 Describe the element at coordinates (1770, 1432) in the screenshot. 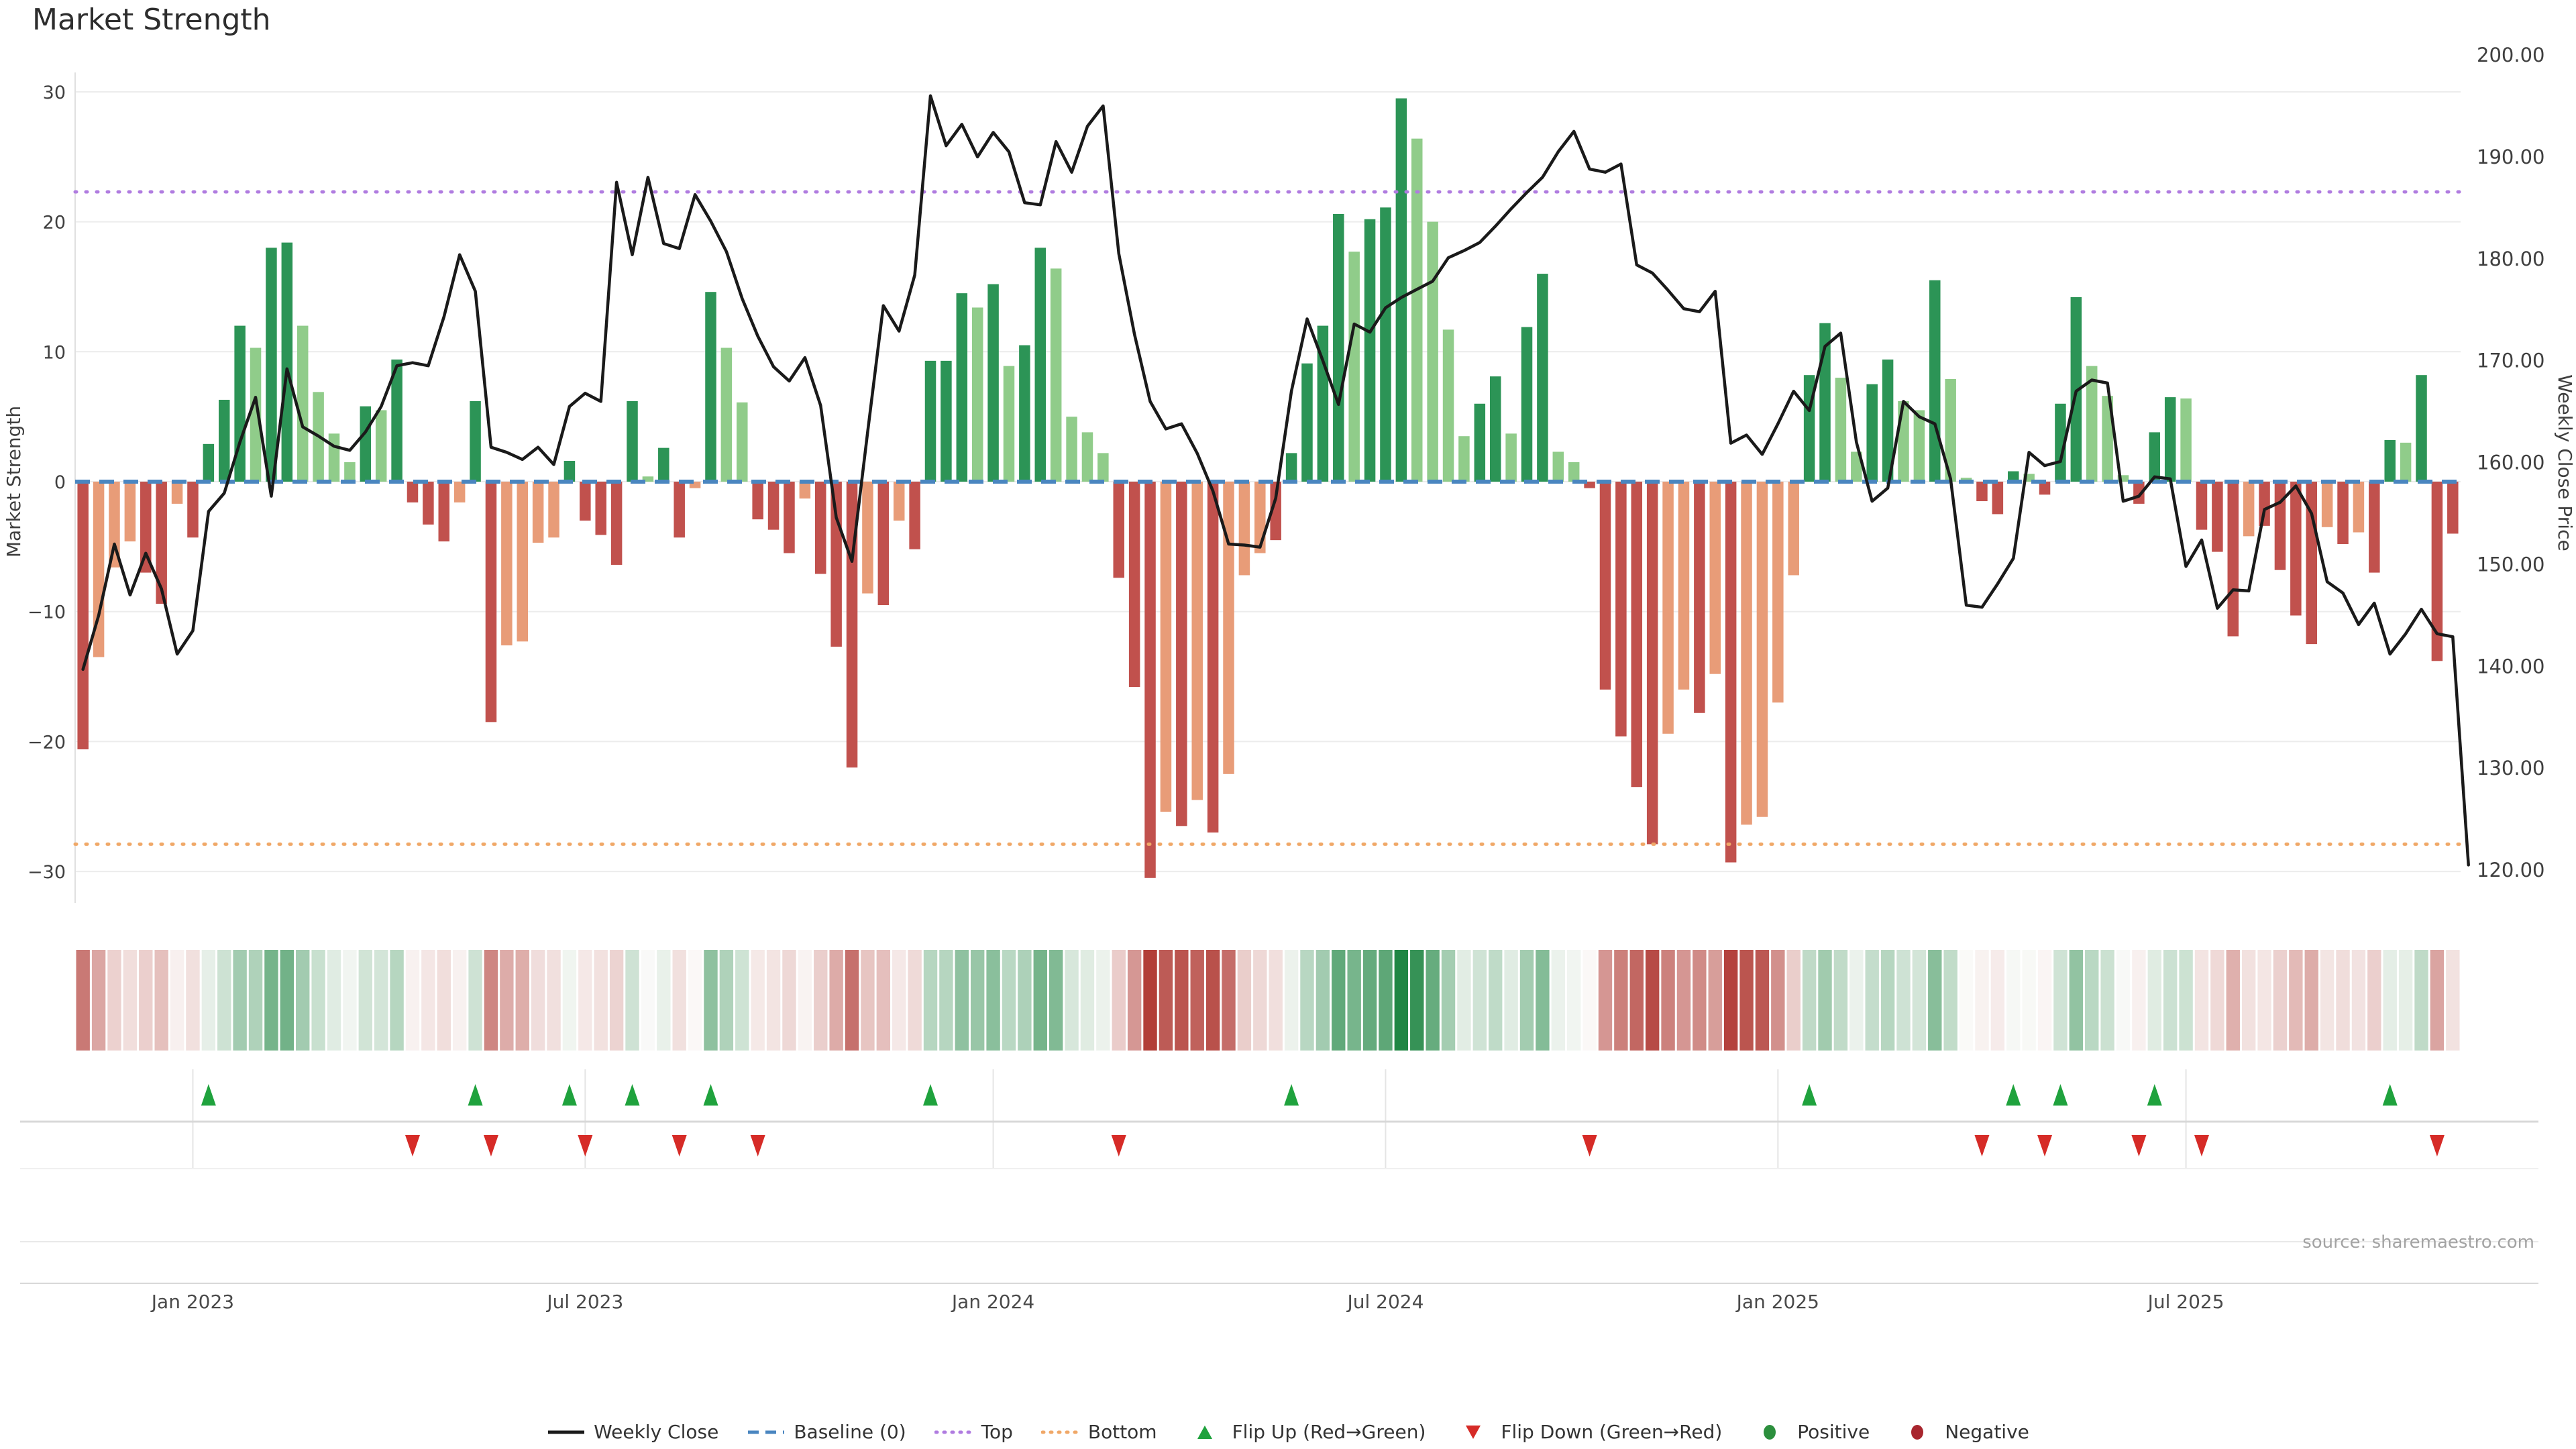

I see `positive-legend-glyph` at that location.